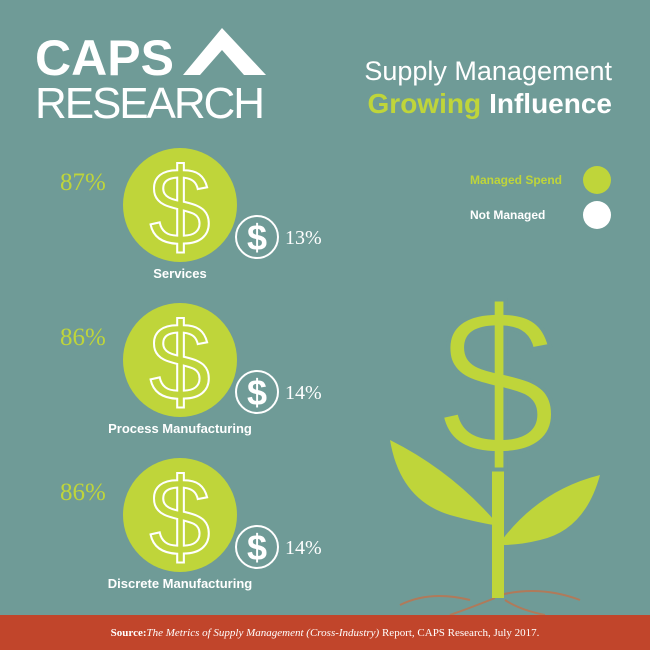 Image resolution: width=650 pixels, height=650 pixels. What do you see at coordinates (425, 103) in the screenshot?
I see `title-growing: Growing` at bounding box center [425, 103].